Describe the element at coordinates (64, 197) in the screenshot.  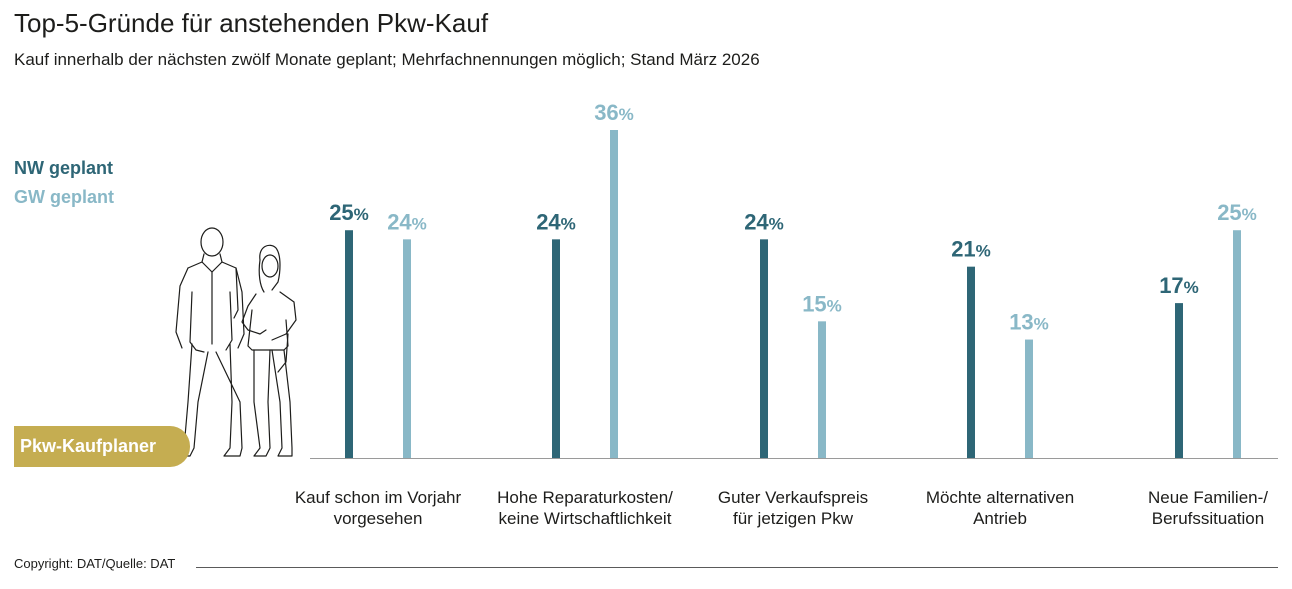
I see `legend-gw: GW geplant` at that location.